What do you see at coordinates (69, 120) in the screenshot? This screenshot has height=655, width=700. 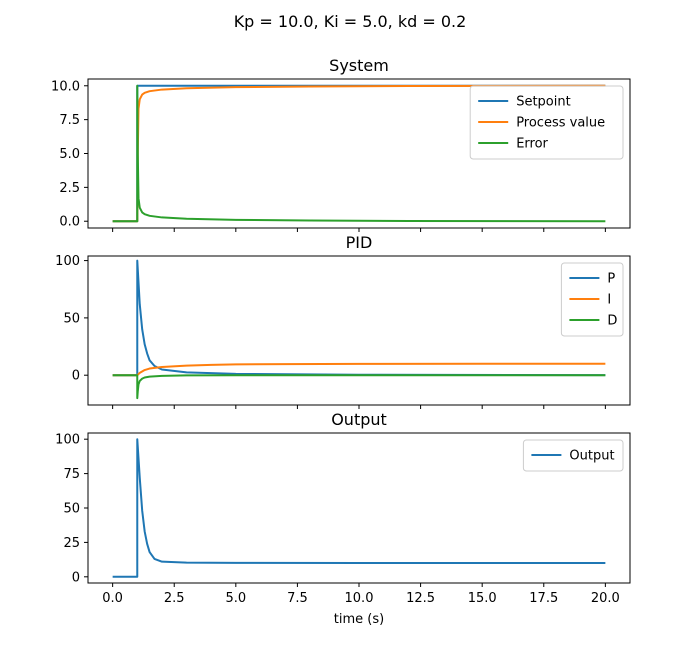 I see `system-y-tick-label: 7.5` at bounding box center [69, 120].